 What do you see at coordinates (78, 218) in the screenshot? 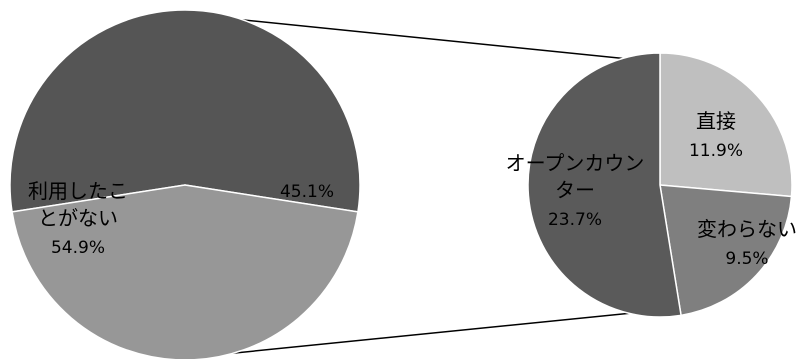
I see `label-never-used: 利用したことがない 54.9%` at bounding box center [78, 218].